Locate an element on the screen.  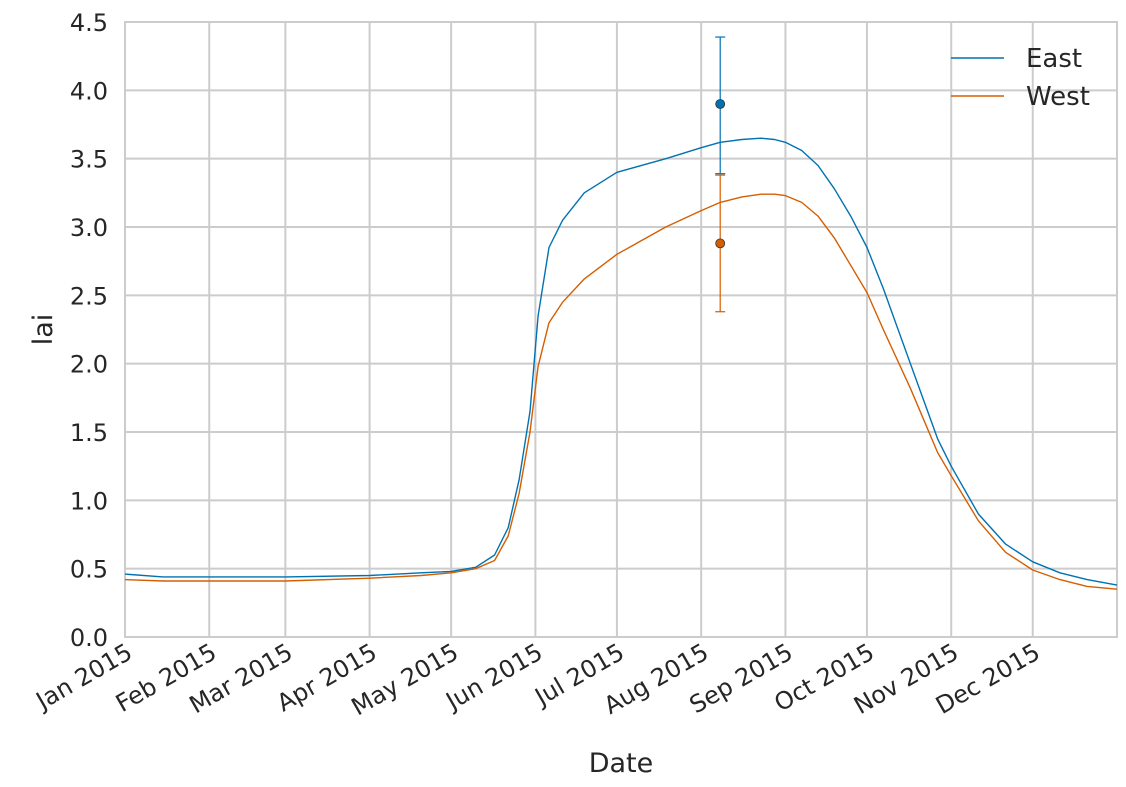
y-tick-label: 0.0 is located at coordinates (89, 638).